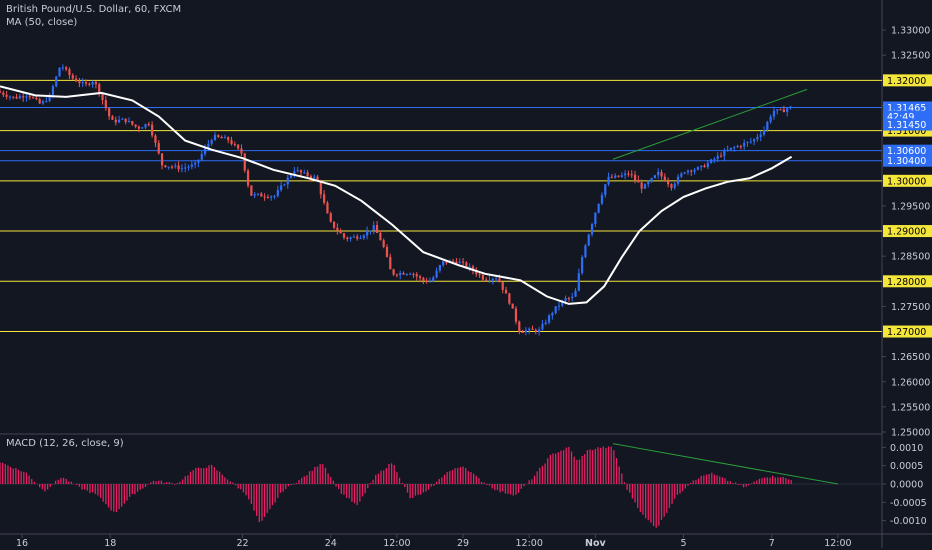 The width and height of the screenshot is (932, 550). I want to click on level-badge-label: 1.29000, so click(906, 232).